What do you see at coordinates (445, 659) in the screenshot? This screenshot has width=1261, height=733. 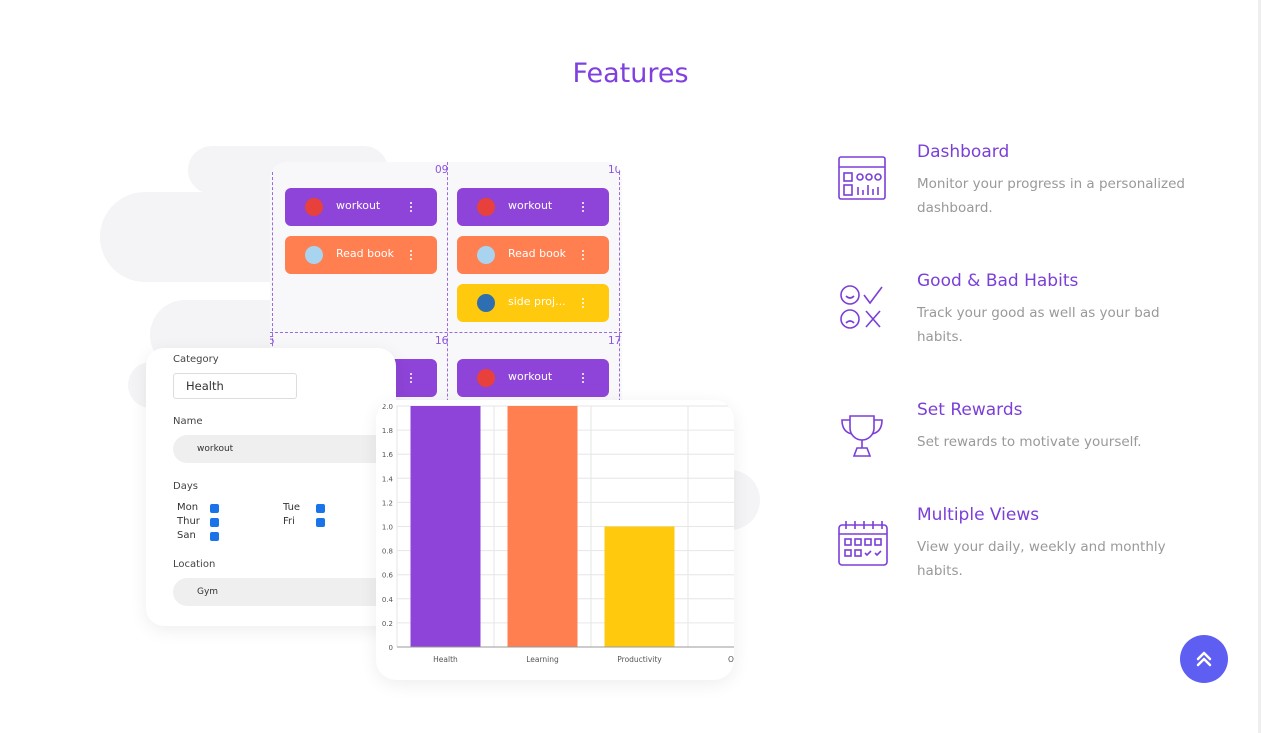 I see `x-tick-label: Health` at bounding box center [445, 659].